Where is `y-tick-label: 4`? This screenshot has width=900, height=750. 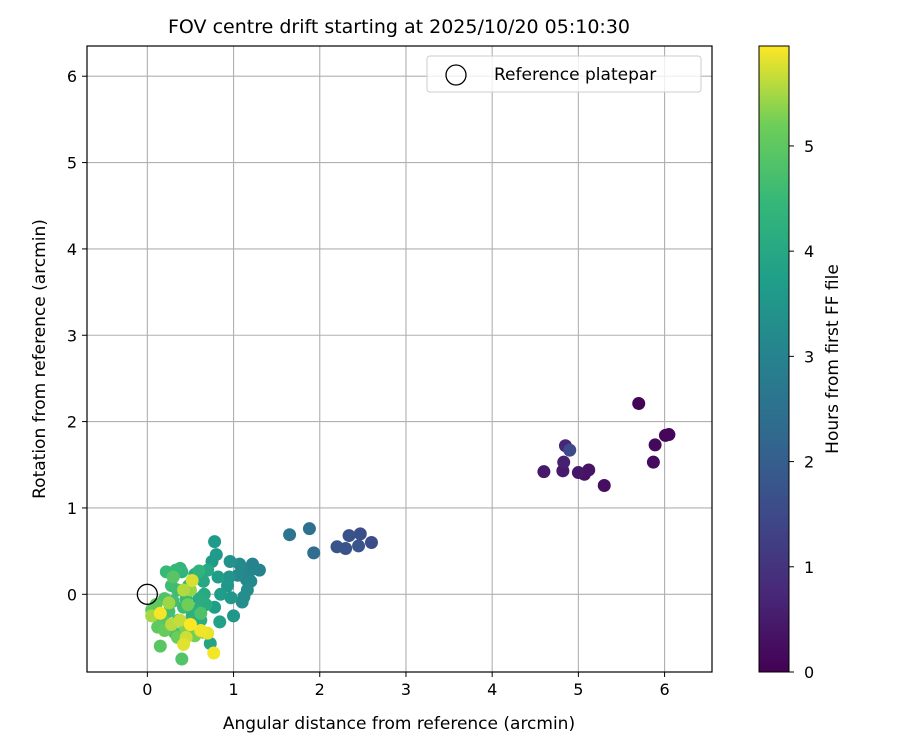 y-tick-label: 4 is located at coordinates (72, 249).